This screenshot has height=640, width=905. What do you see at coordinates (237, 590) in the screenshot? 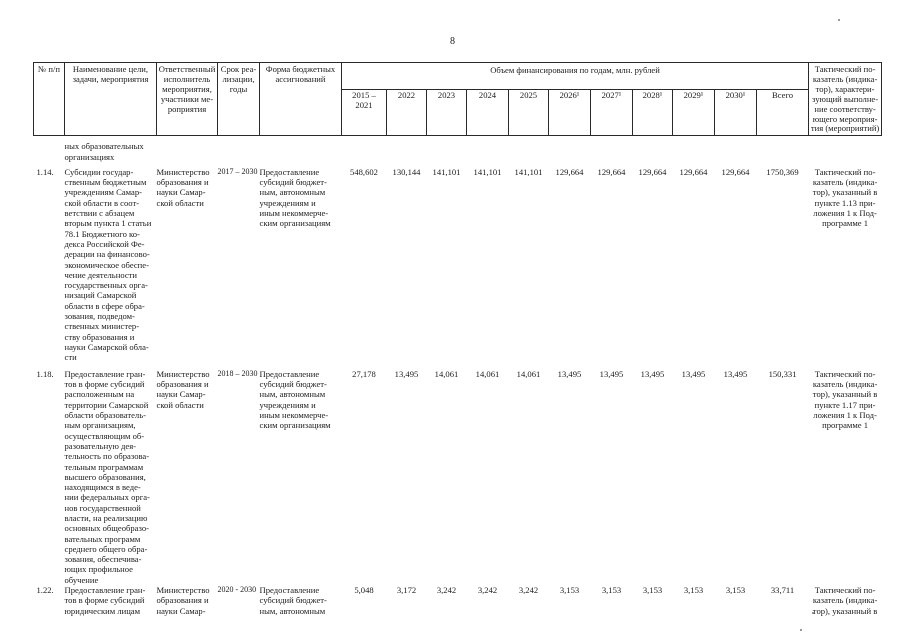
I see `row-period: 2020 - 2030` at bounding box center [237, 590].